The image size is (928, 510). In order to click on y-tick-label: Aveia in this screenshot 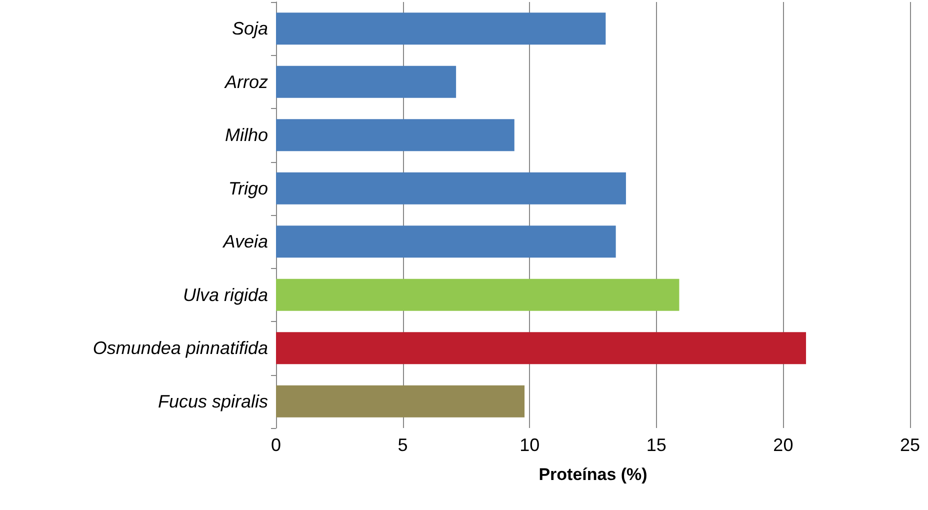, I will do `click(245, 242)`.